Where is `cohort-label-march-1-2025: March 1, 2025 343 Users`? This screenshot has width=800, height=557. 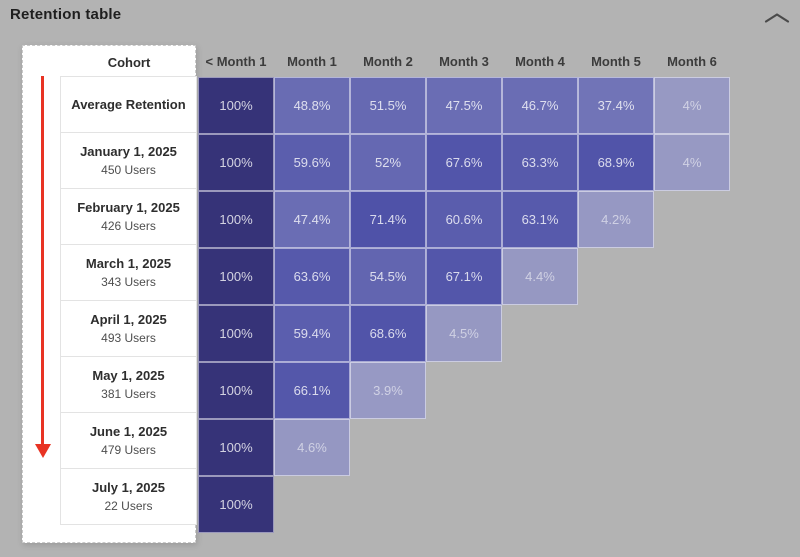 cohort-label-march-1-2025: March 1, 2025 343 Users is located at coordinates (128, 272).